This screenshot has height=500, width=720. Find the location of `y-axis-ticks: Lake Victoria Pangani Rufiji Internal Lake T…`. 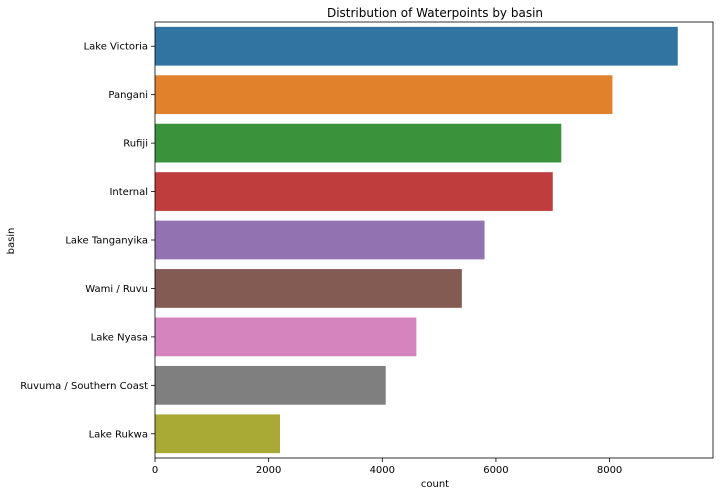

y-axis-ticks: Lake Victoria Pangani Rufiji Internal Lake T… is located at coordinates (87, 241).